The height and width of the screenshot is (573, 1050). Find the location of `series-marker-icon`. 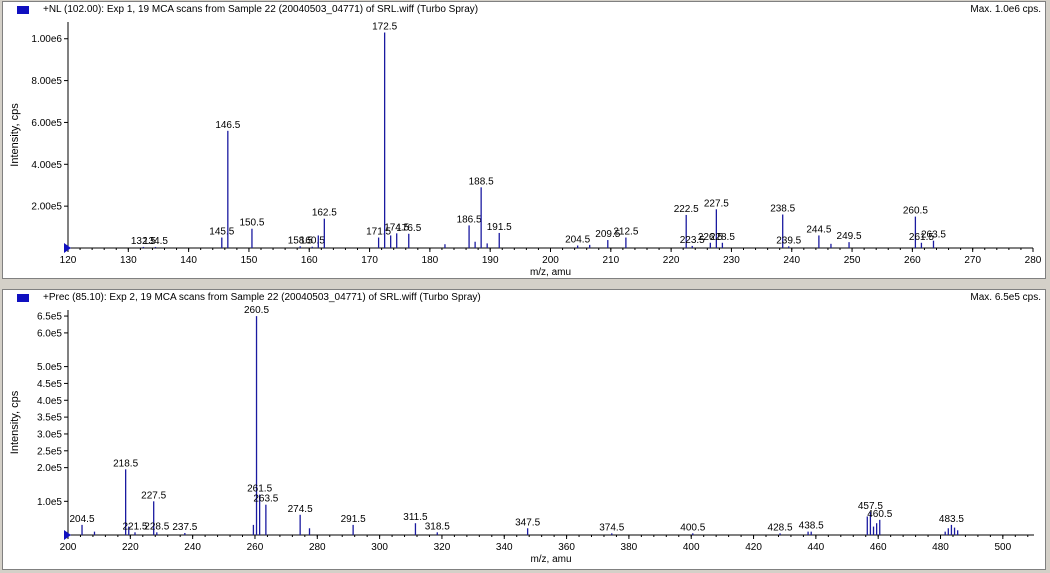

series-marker-icon is located at coordinates (23, 10).